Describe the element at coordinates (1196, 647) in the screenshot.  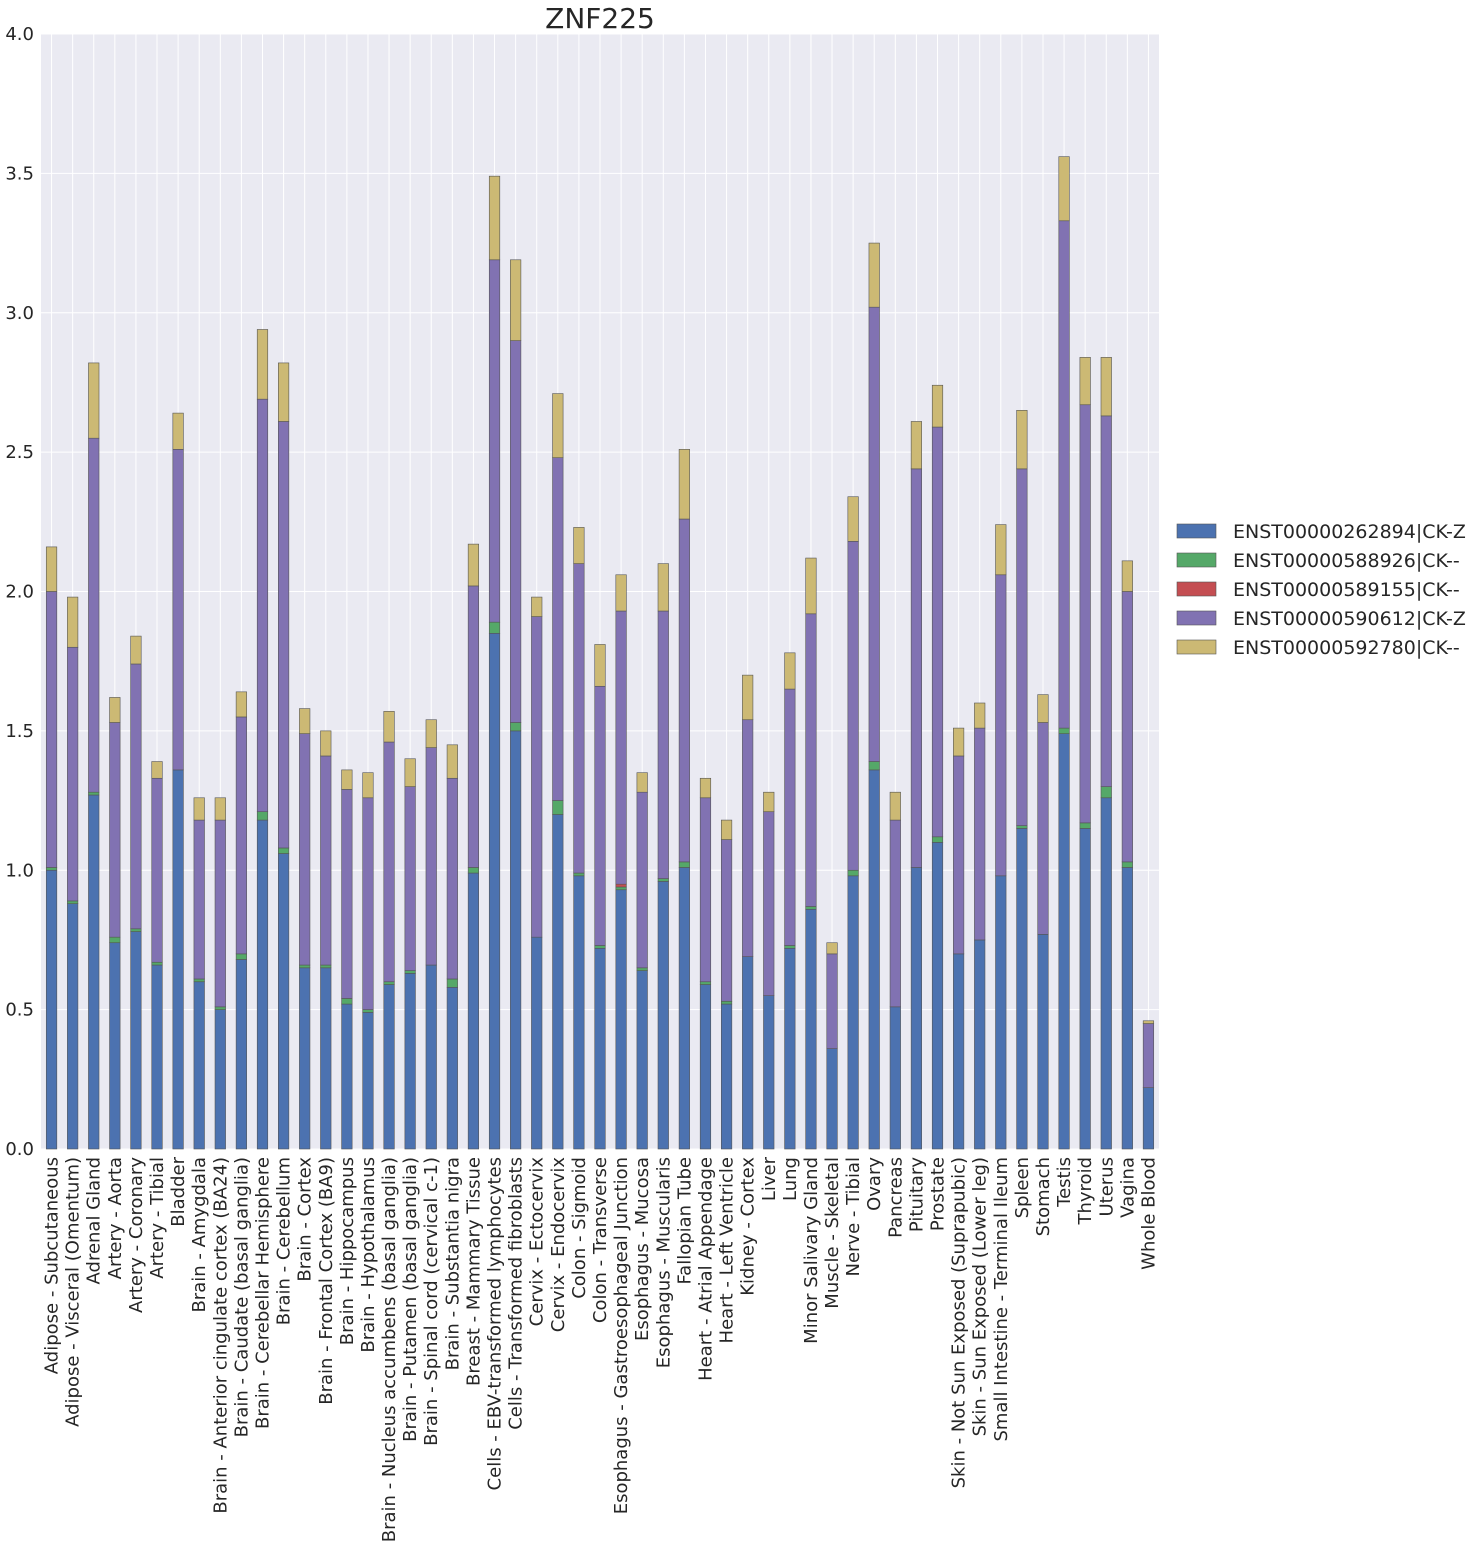
I see `legend-swatch` at that location.